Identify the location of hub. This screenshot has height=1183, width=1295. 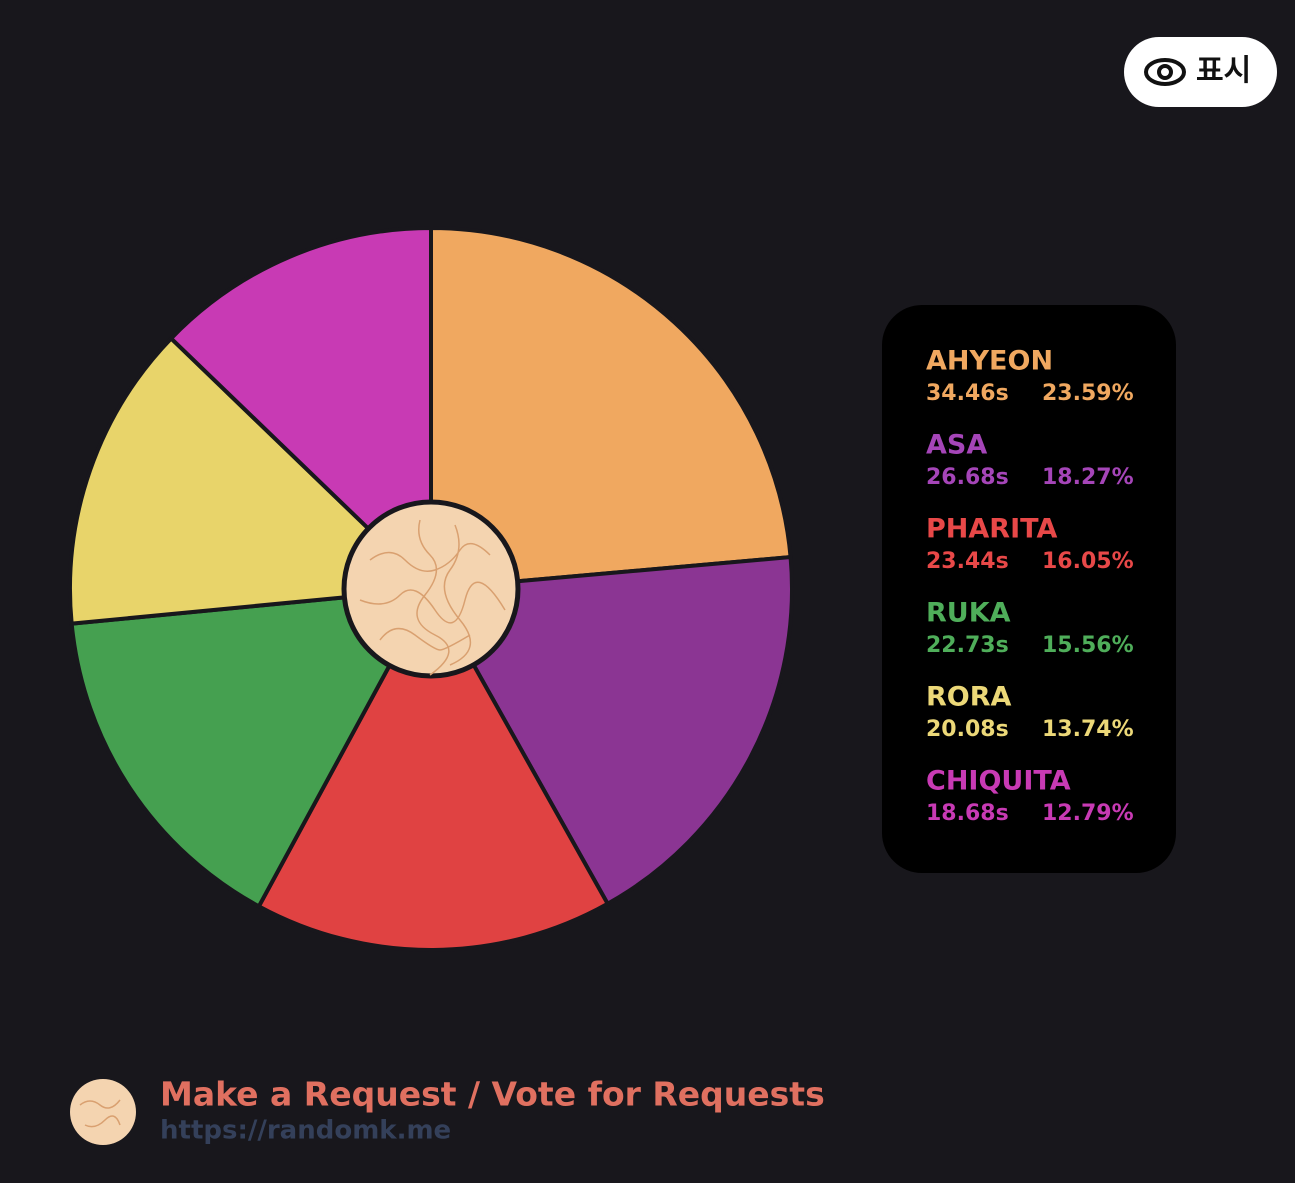
(431, 589).